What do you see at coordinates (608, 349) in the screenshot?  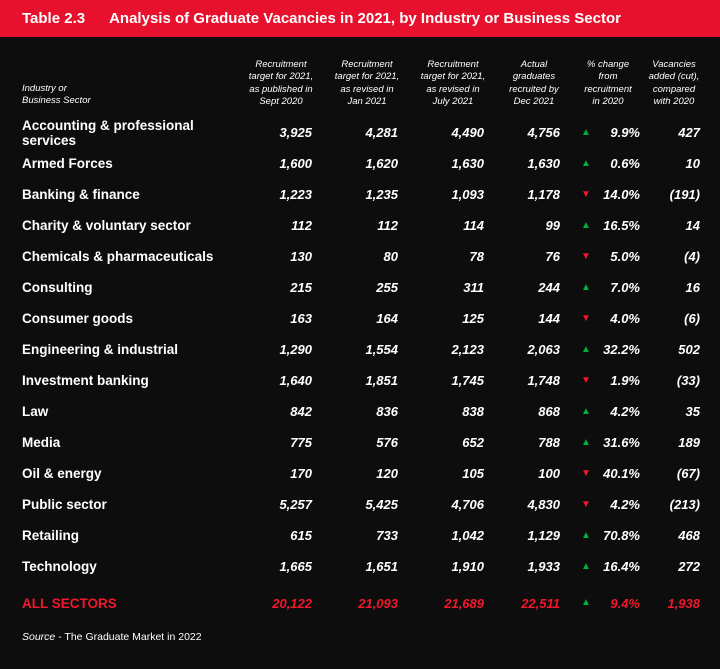 I see `pct-change-cell: ▲ 32.2%` at bounding box center [608, 349].